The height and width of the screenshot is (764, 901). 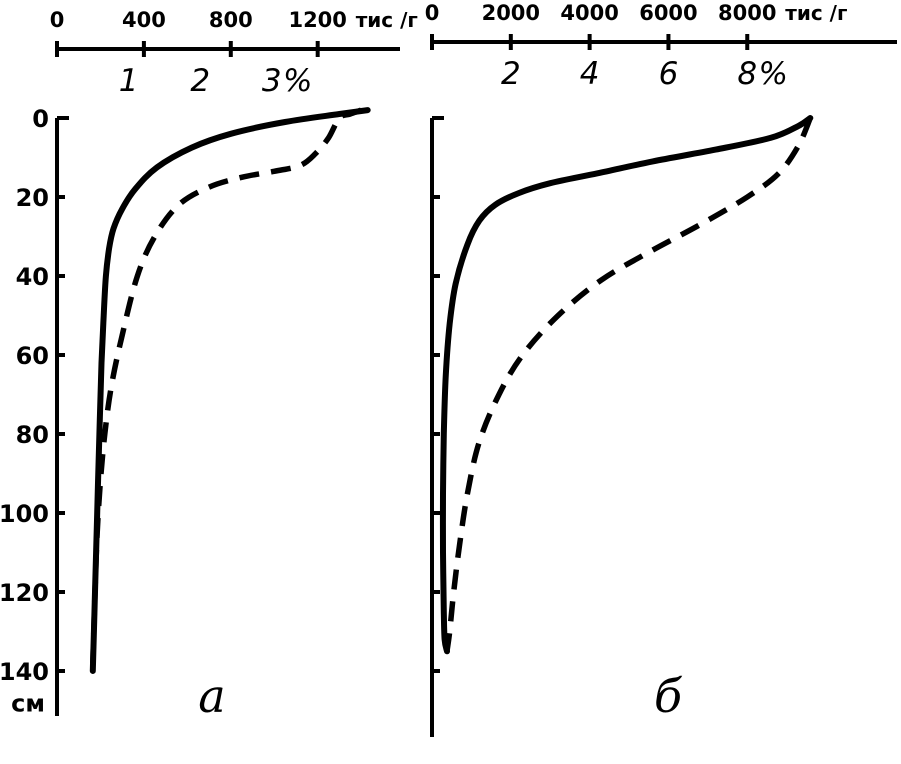 What do you see at coordinates (40, 119) in the screenshot?
I see `depth-tick-label: 0` at bounding box center [40, 119].